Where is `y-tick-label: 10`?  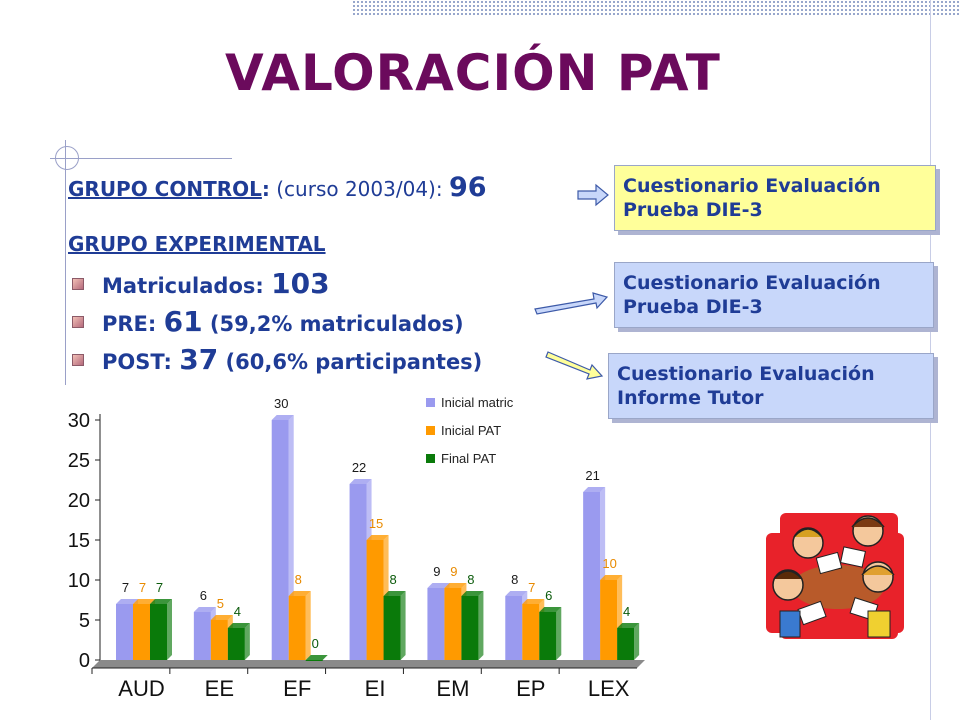
y-tick-label: 10 is located at coordinates (79, 581).